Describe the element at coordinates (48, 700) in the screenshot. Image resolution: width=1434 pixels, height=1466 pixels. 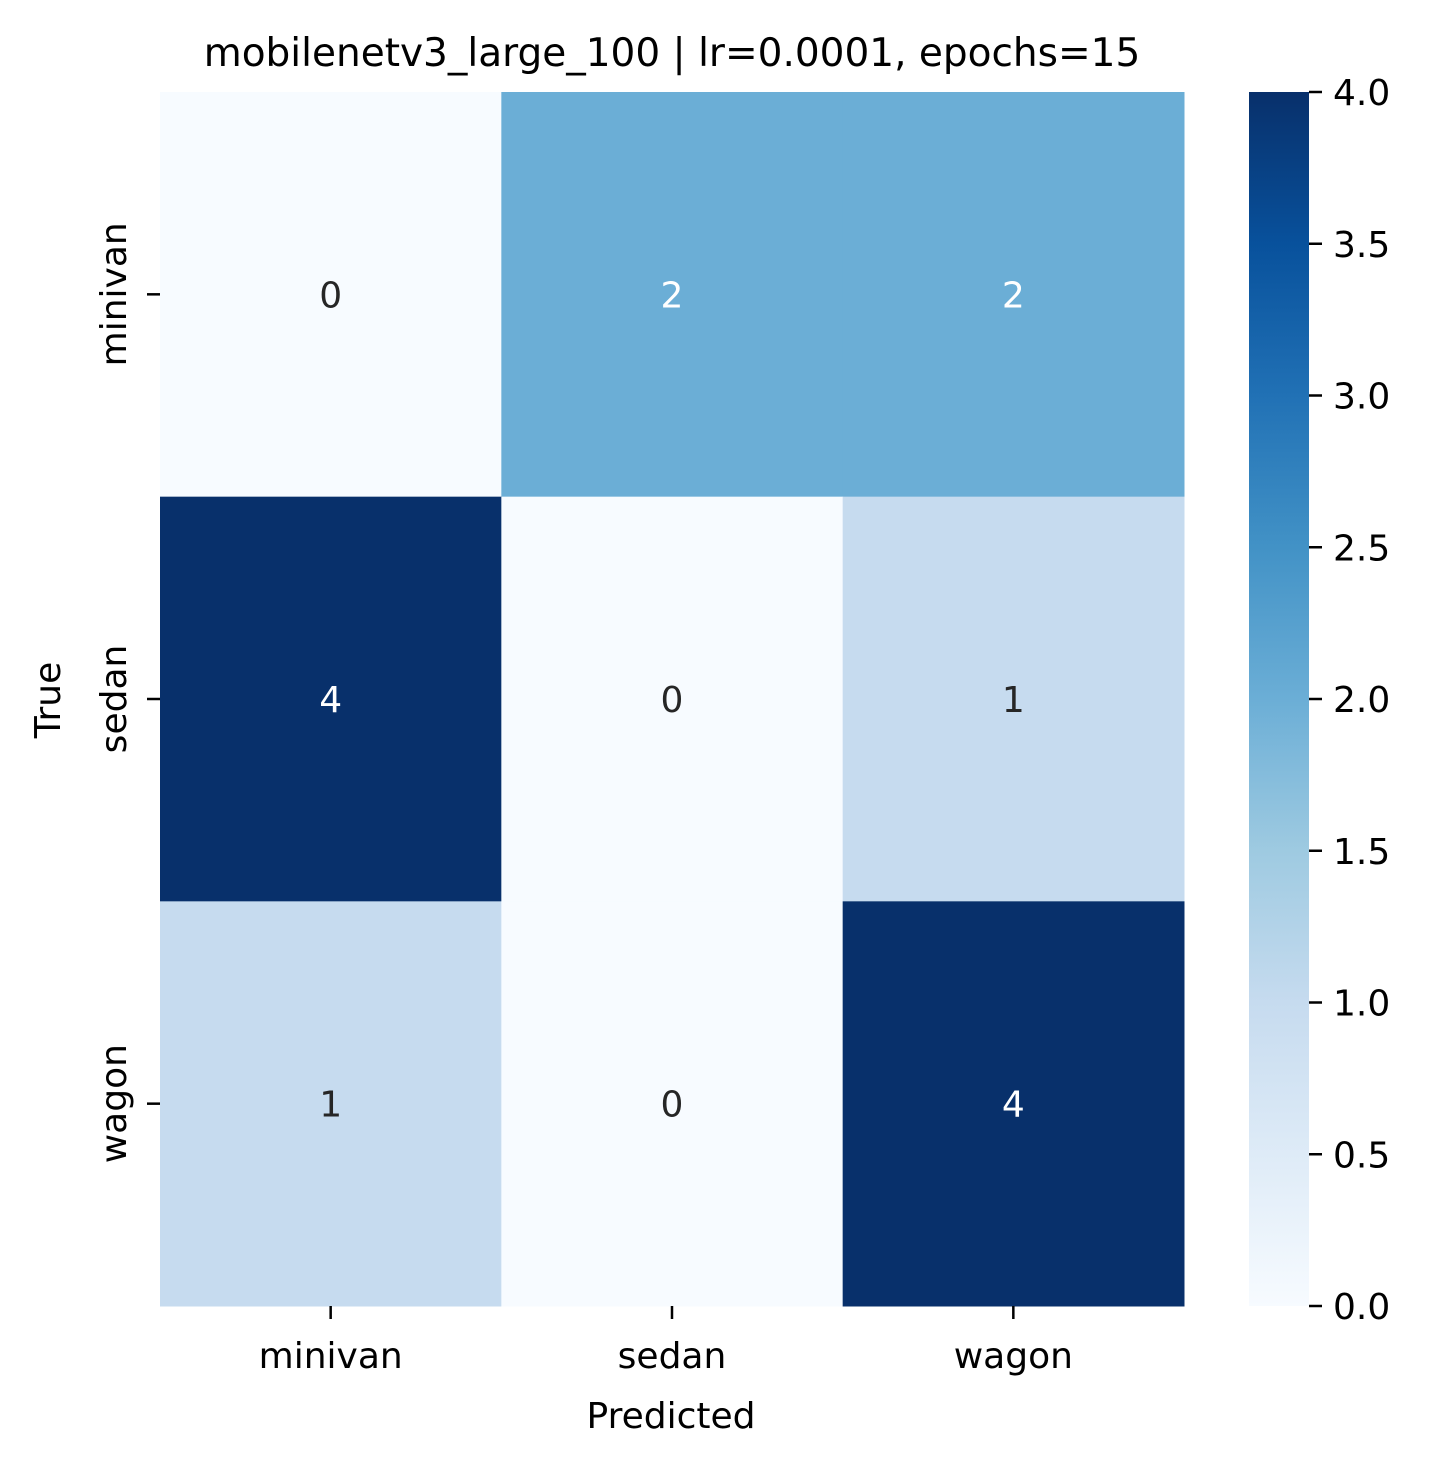
I see `y-axis-label: True` at that location.